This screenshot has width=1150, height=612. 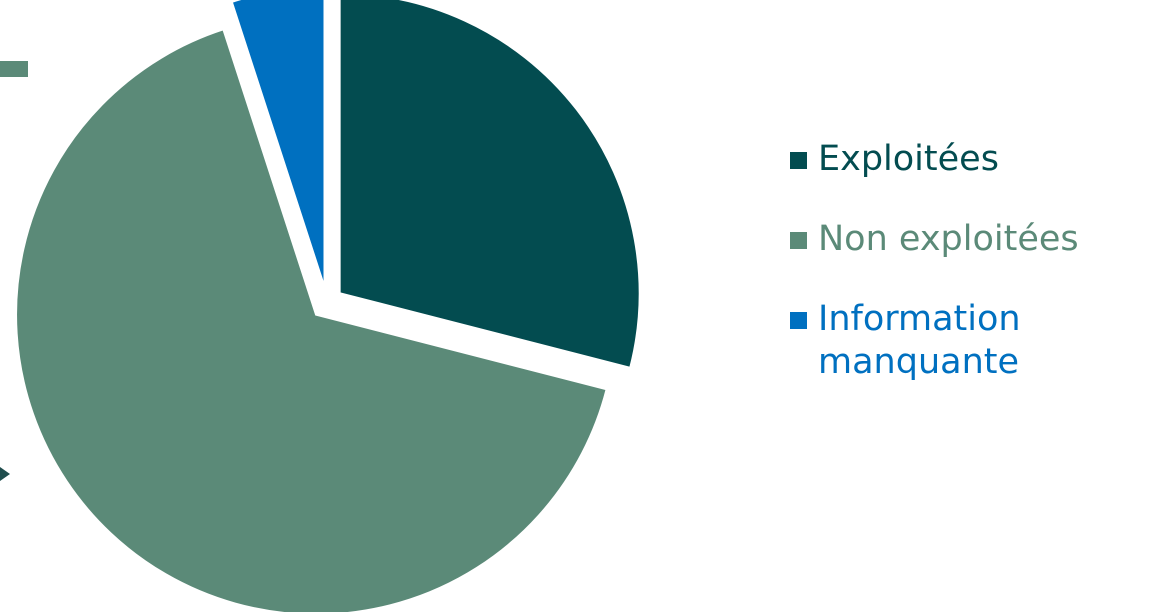 What do you see at coordinates (908, 159) in the screenshot?
I see `legend-label: Exploitées` at bounding box center [908, 159].